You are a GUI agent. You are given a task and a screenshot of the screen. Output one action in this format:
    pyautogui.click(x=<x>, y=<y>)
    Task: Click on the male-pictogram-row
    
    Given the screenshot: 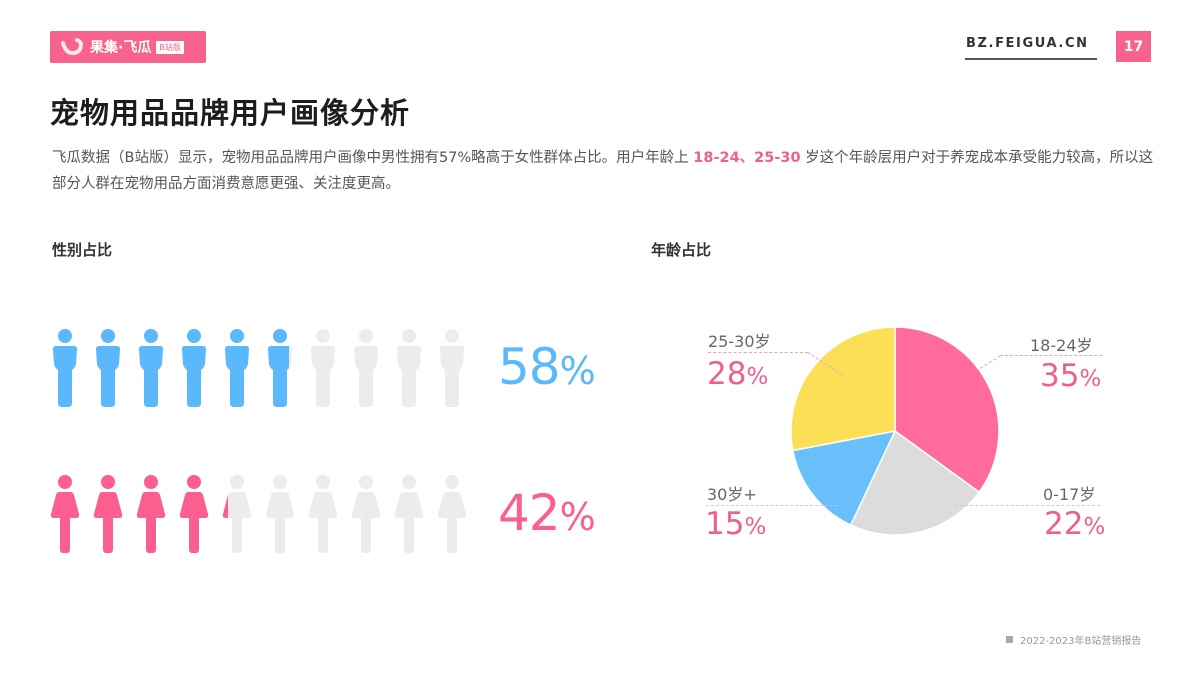 What is the action you would take?
    pyautogui.click(x=265, y=368)
    